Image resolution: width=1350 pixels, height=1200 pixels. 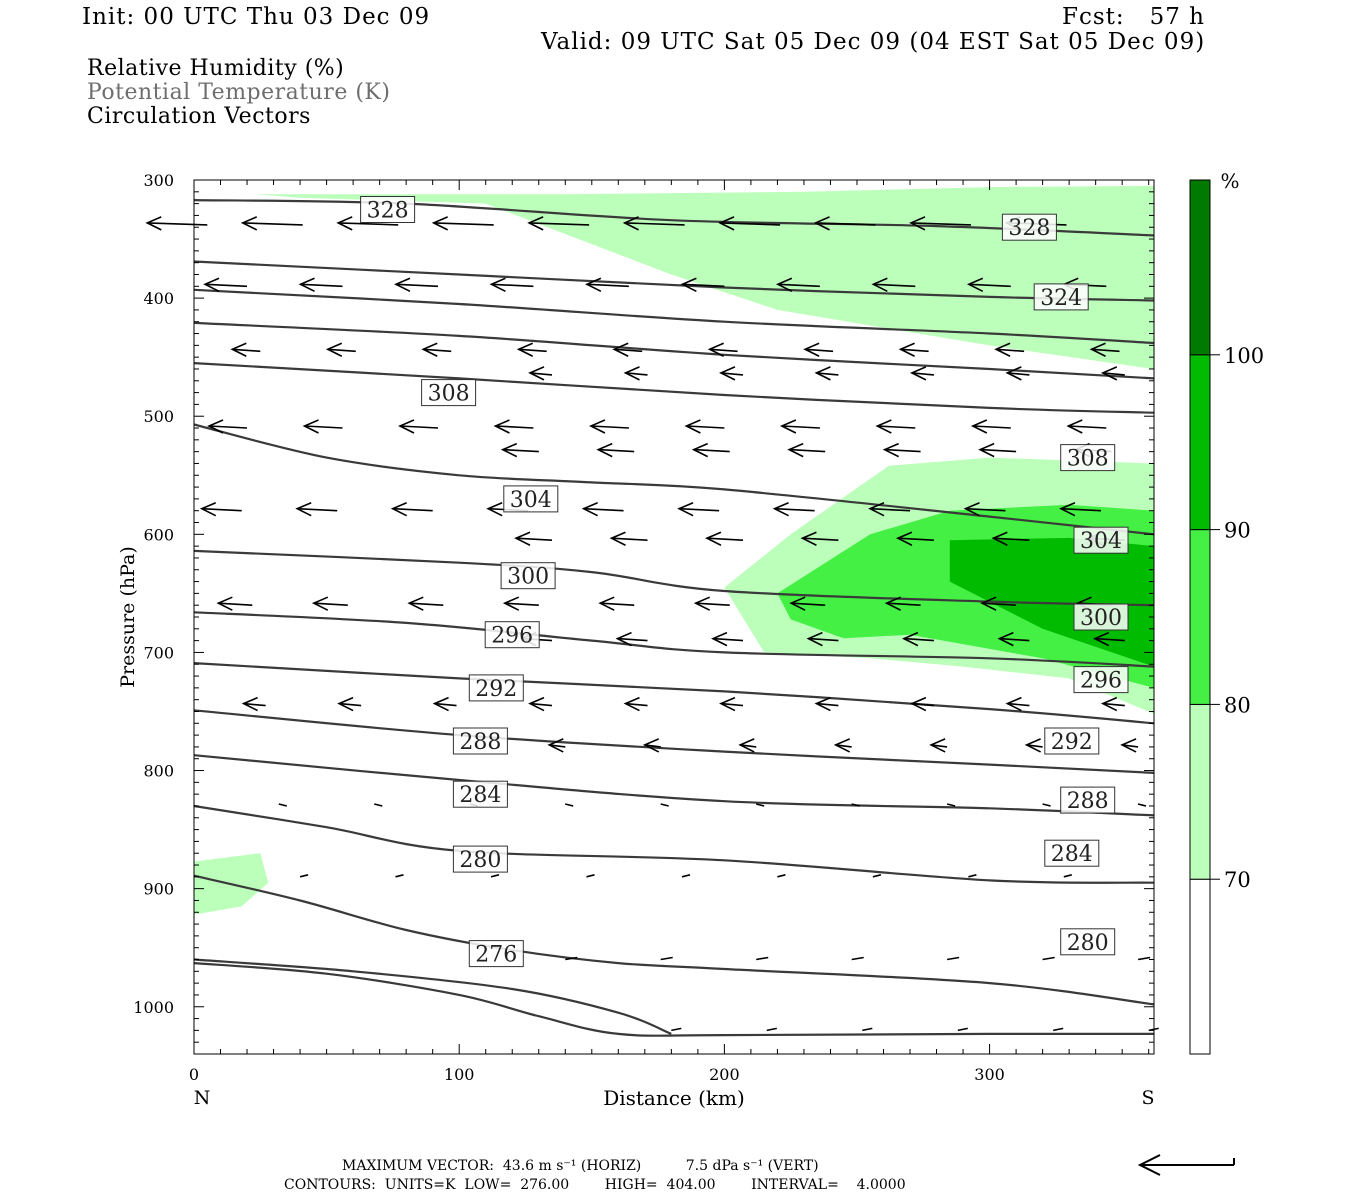 What do you see at coordinates (459, 1074) in the screenshot?
I see `x-tick-label: 100` at bounding box center [459, 1074].